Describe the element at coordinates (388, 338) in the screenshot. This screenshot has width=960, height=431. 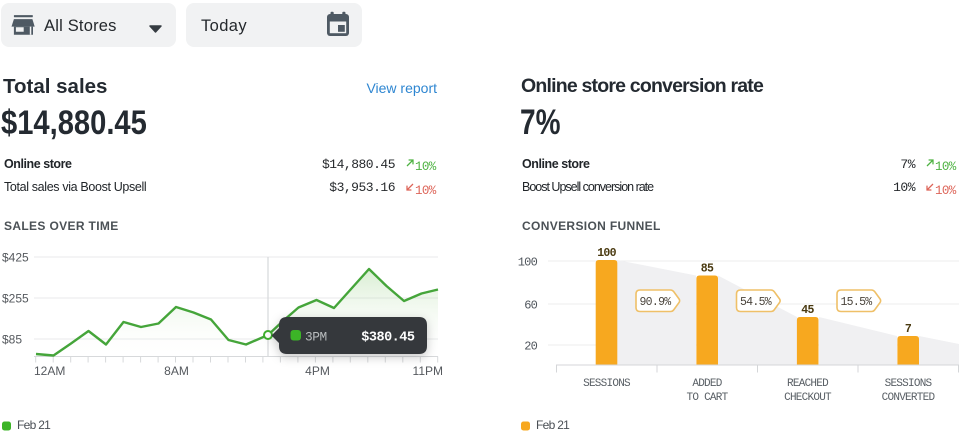
I see `svg-text: $380.45` at that location.